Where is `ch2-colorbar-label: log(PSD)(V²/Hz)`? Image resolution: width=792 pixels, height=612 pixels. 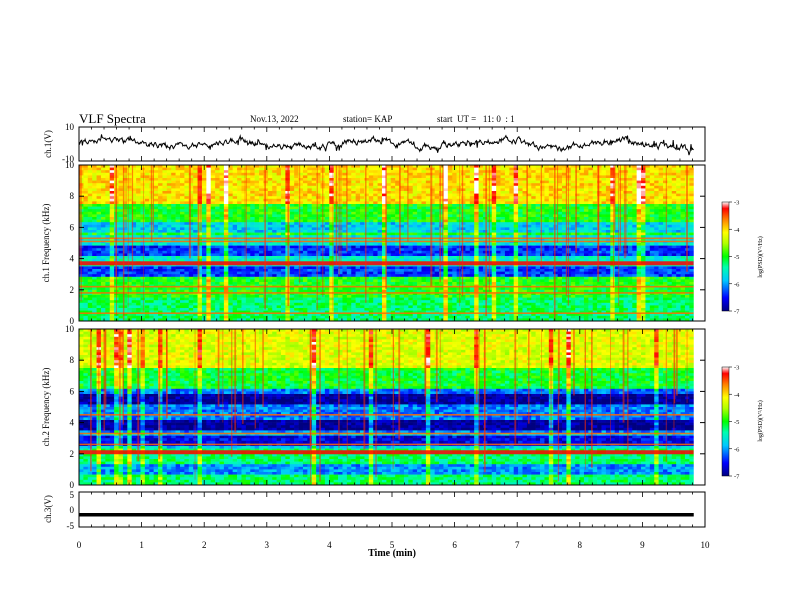
ch2-colorbar-label: log(PSD)(V²/Hz) is located at coordinates (760, 420).